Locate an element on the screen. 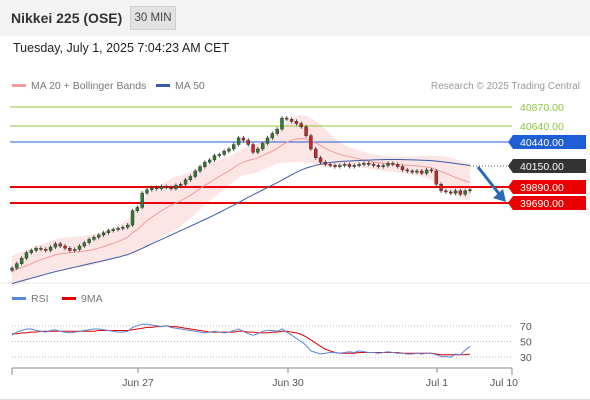  price-tag-pivot is located at coordinates (547, 142).